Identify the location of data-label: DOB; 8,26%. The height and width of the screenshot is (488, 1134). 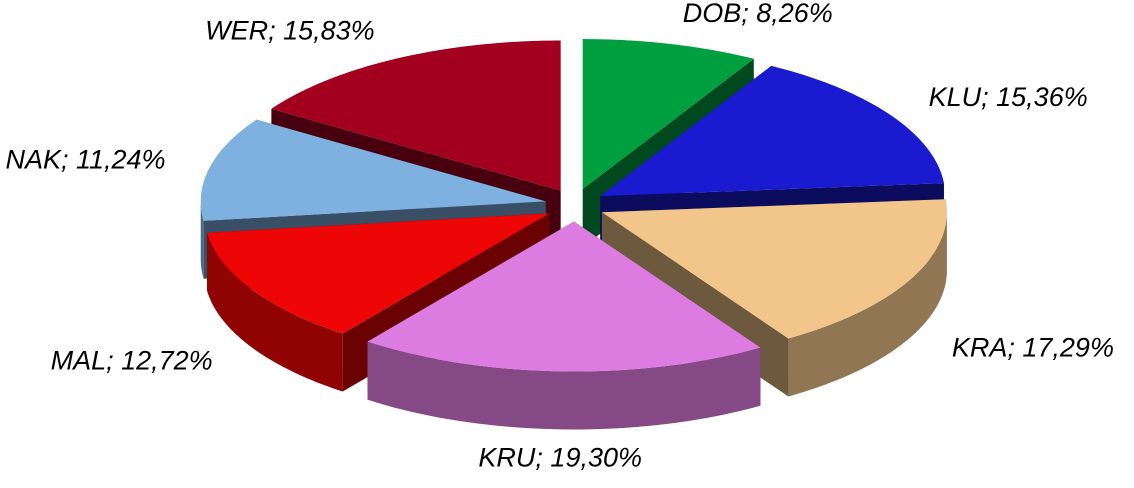
(758, 14).